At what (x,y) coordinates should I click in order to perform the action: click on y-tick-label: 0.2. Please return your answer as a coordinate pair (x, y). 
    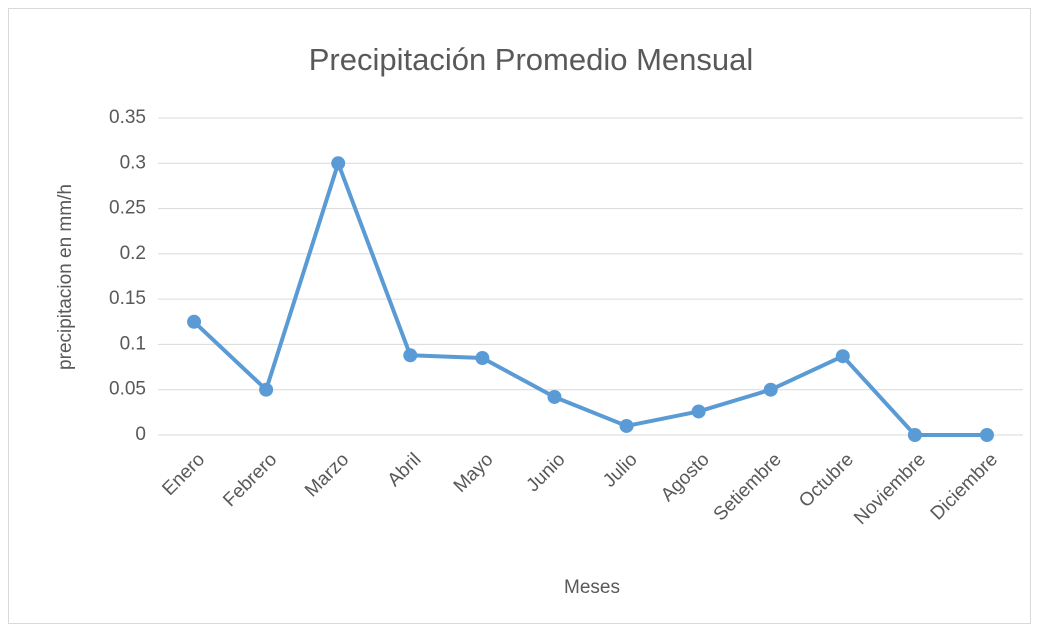
    Looking at the image, I should click on (133, 253).